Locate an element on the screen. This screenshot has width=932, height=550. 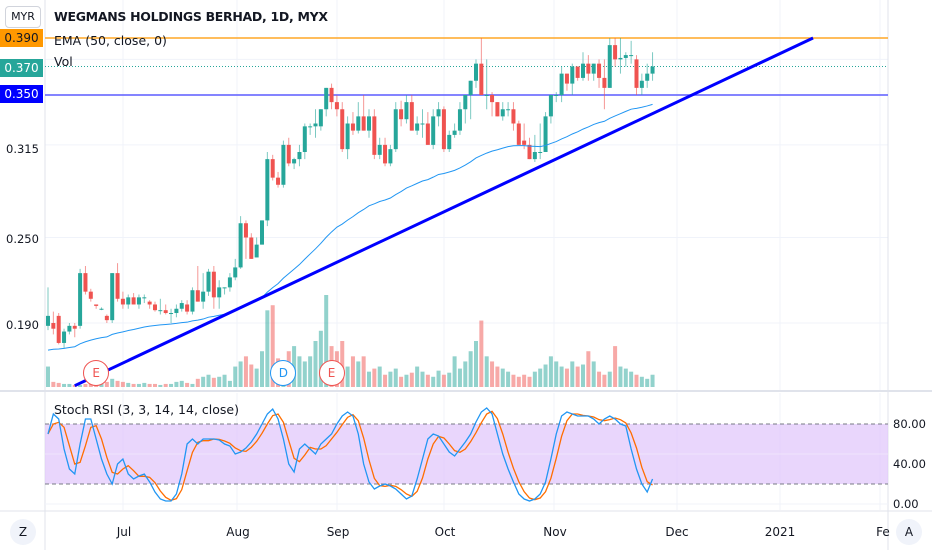
dividend-marker: D is located at coordinates (283, 373).